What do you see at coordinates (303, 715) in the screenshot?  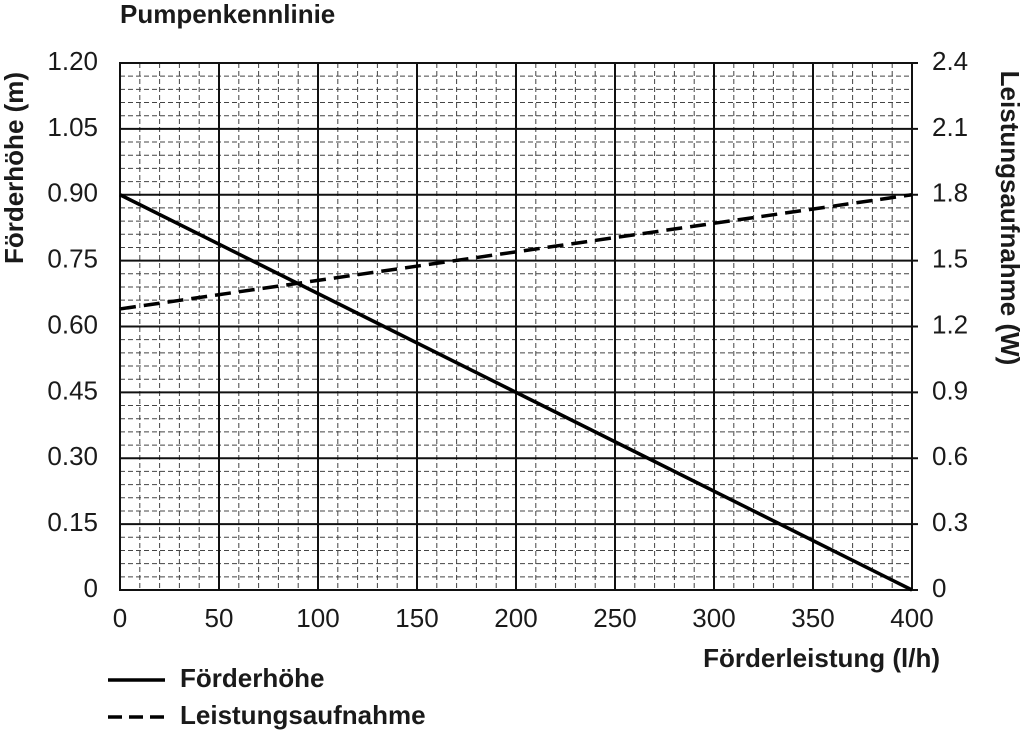 I see `legend-label: Leistungsaufnahme` at bounding box center [303, 715].